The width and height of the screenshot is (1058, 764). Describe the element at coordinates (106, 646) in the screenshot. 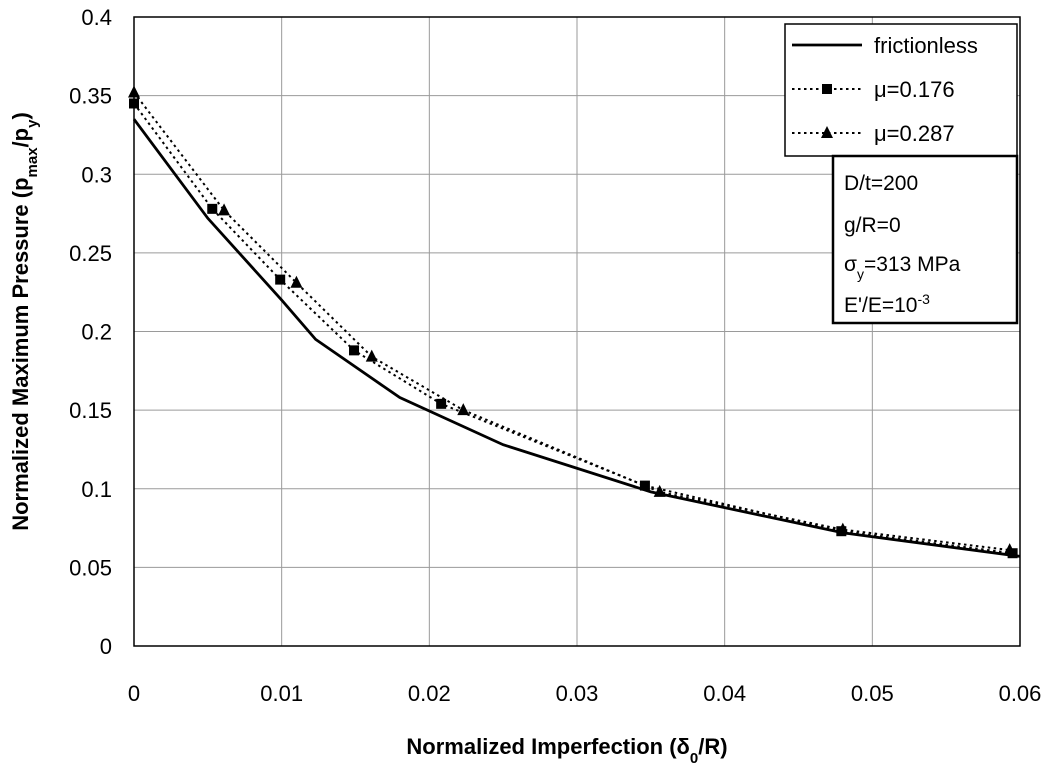

I see `y-tick-label: 0` at that location.